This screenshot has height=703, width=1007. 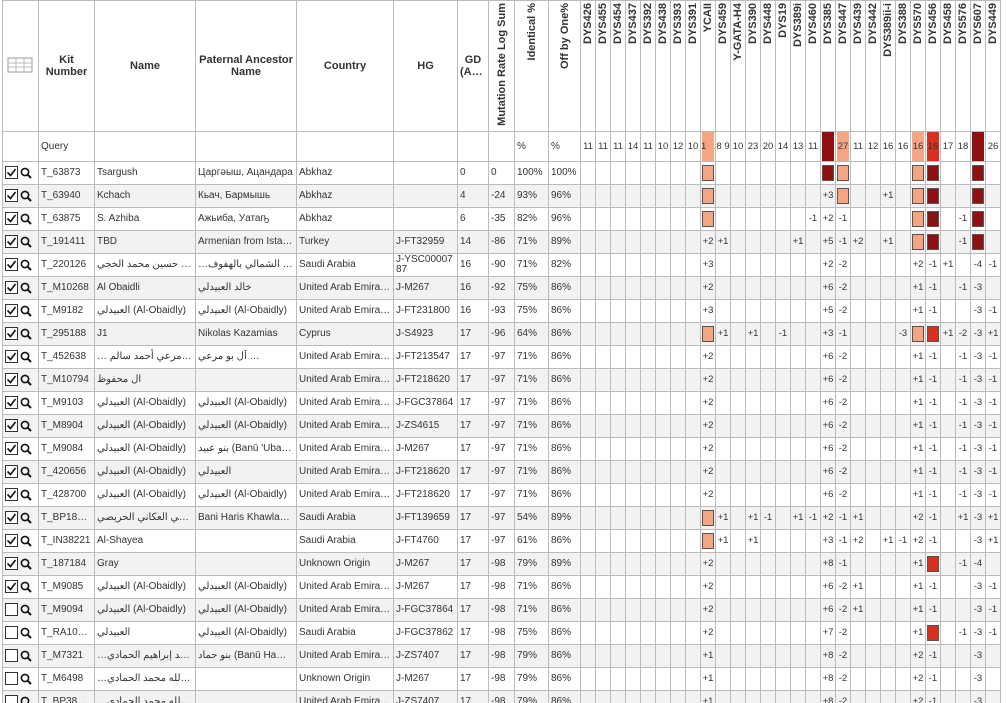 I want to click on marker-header: DYS438, so click(x=663, y=66).